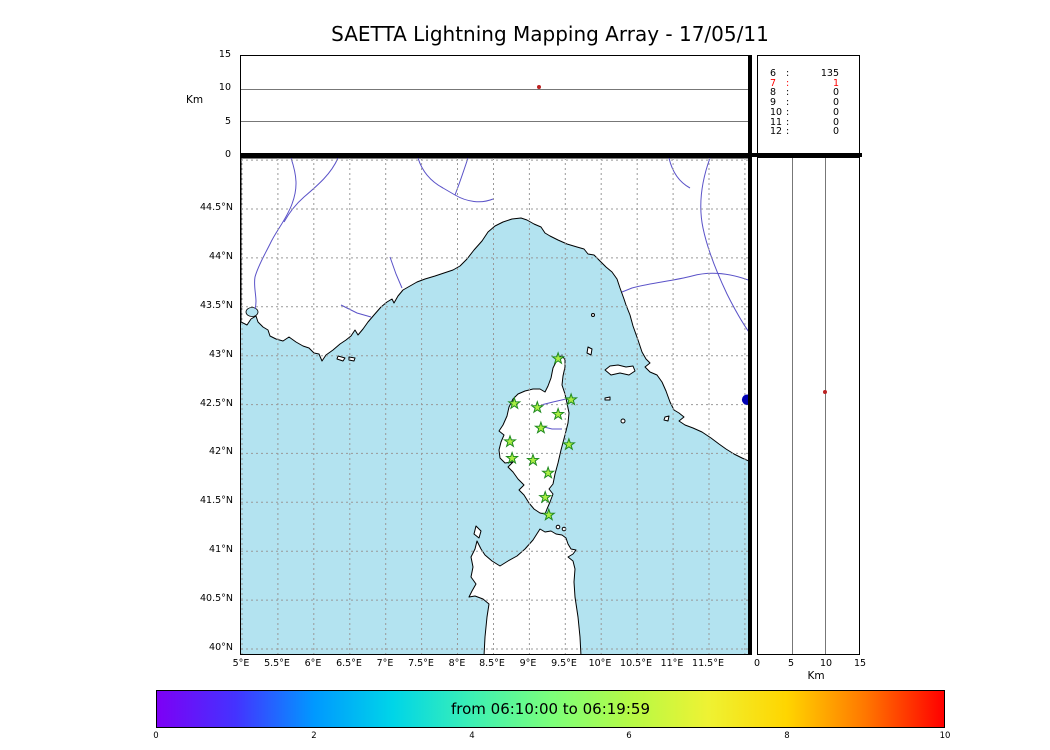 Image resolution: width=1050 pixels, height=750 pixels. What do you see at coordinates (773, 73) in the screenshot?
I see `stats-station-count: 6` at bounding box center [773, 73].